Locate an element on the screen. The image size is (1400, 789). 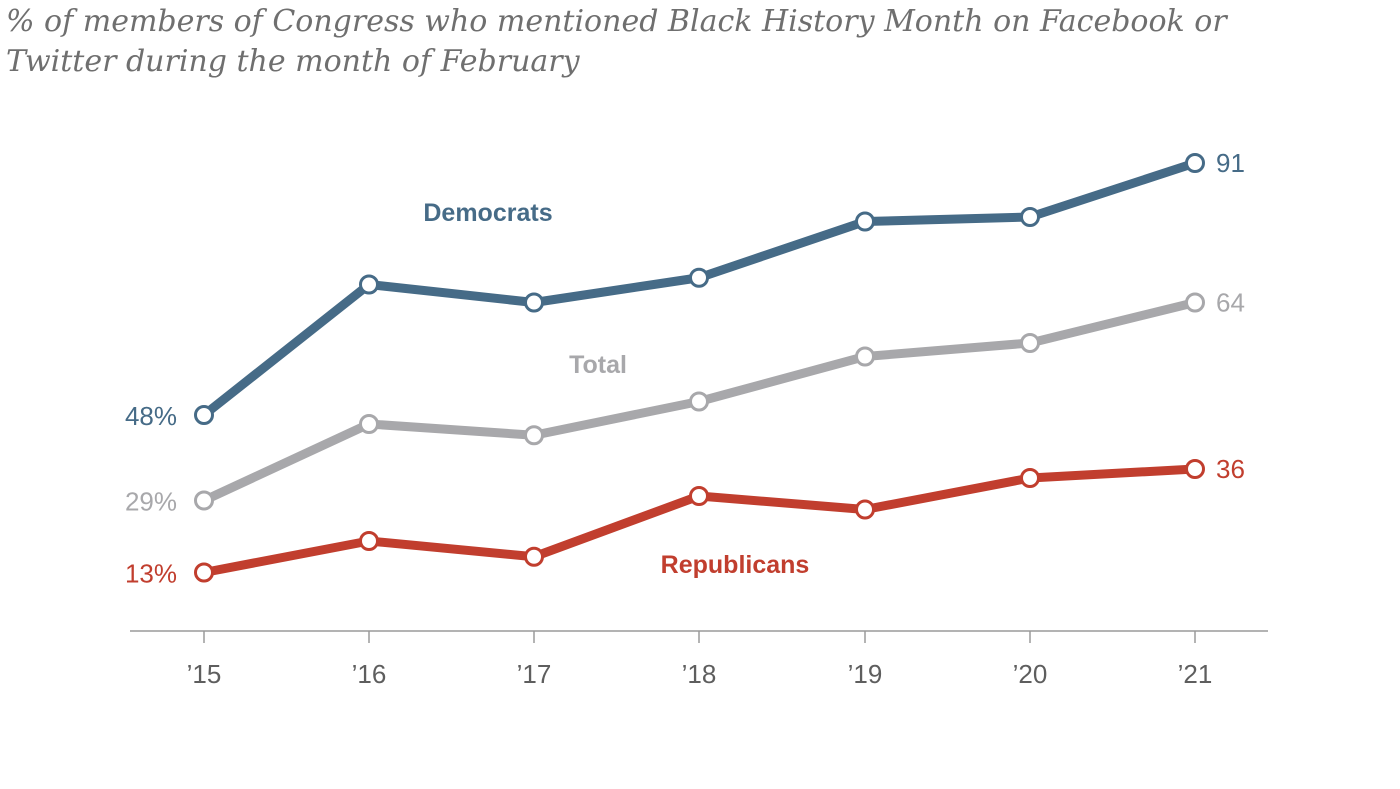
last-value-label-republicans: 36 is located at coordinates (1230, 469).